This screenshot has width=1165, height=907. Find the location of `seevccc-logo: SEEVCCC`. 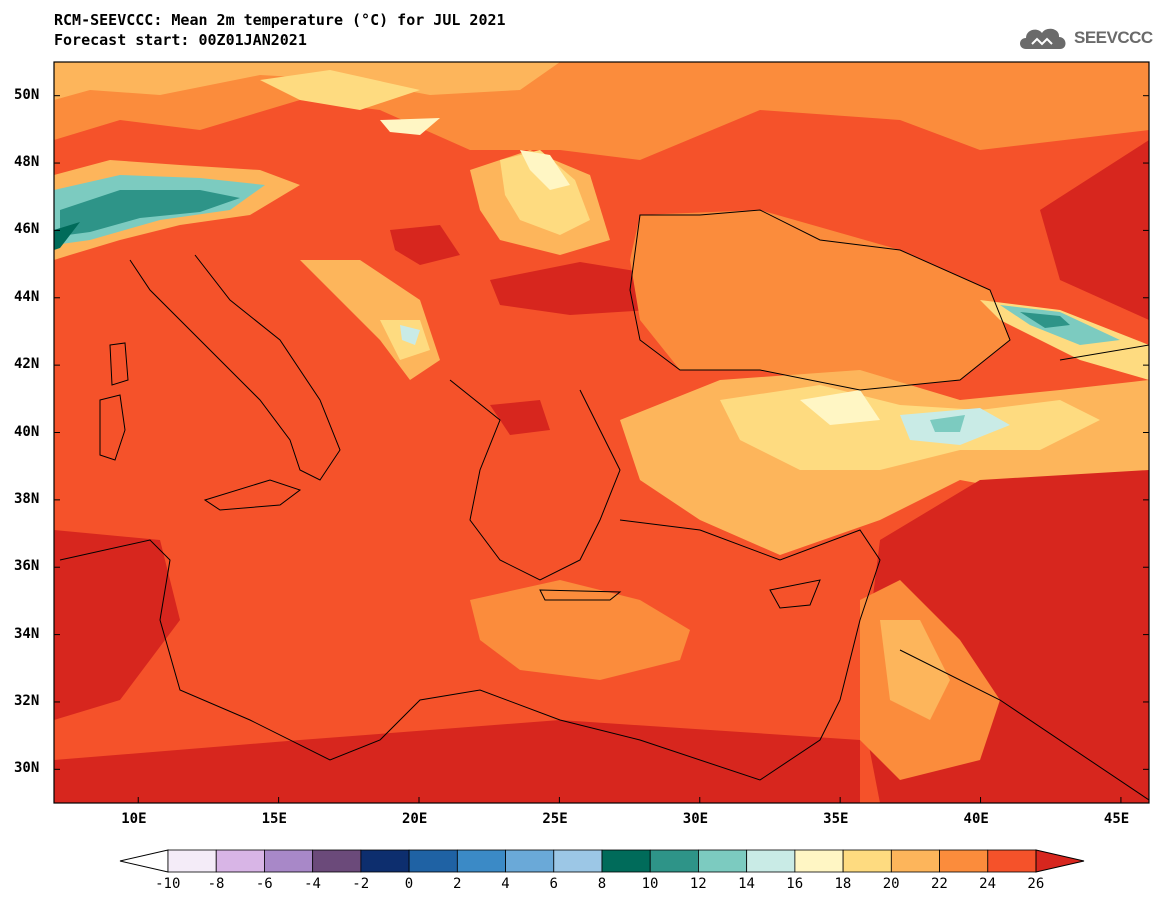

seevccc-logo: SEEVCCC is located at coordinates (1084, 38).